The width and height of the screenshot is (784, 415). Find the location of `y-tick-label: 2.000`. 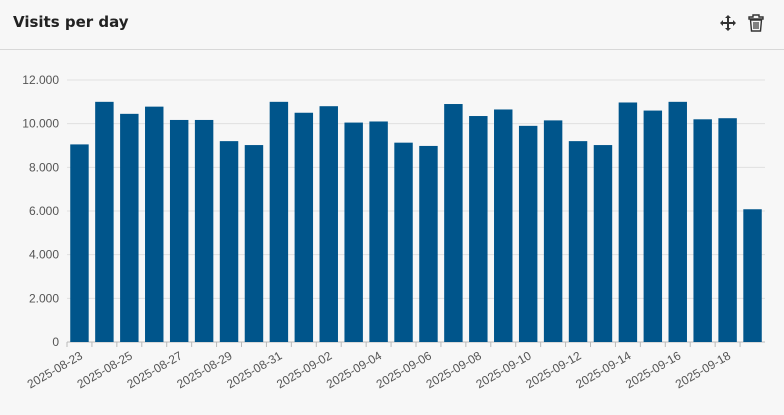

y-tick-label: 2.000 is located at coordinates (44, 298).